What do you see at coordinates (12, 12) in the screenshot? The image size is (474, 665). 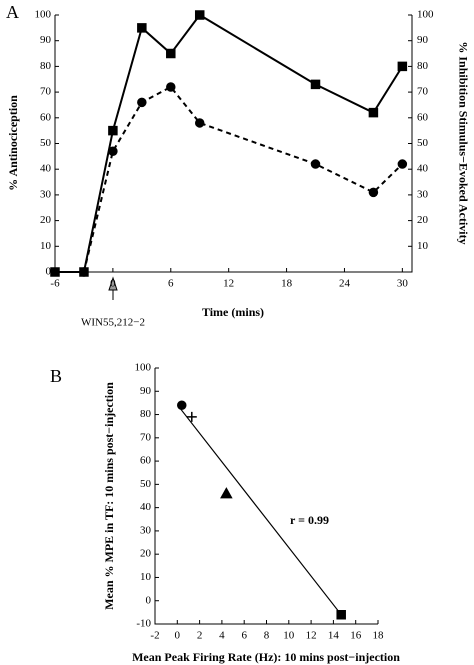 I see `panel-label: A` at bounding box center [12, 12].